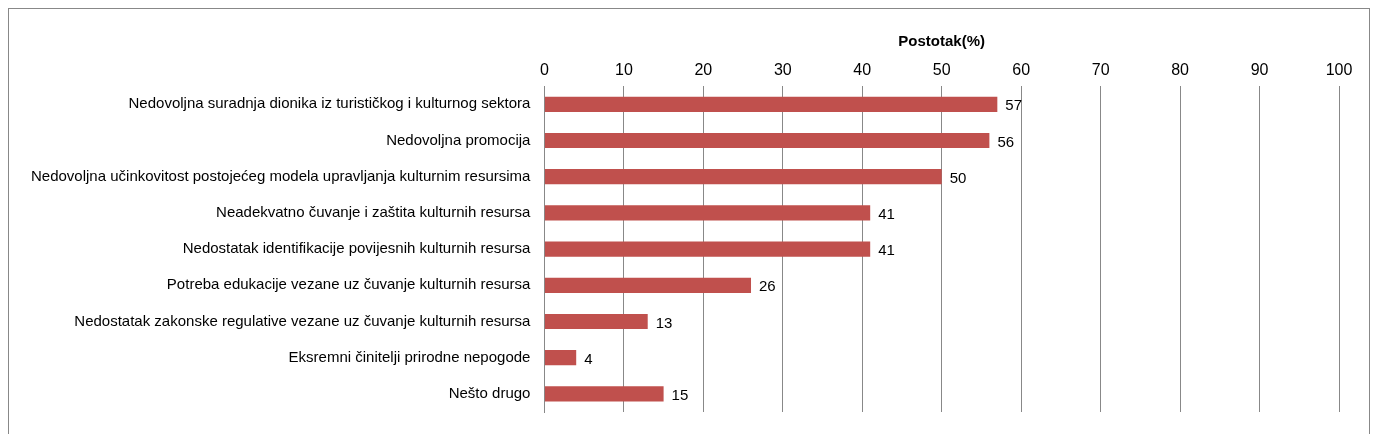 This screenshot has height=434, width=1376. What do you see at coordinates (782, 70) in the screenshot?
I see `x-tick-label: 30` at bounding box center [782, 70].